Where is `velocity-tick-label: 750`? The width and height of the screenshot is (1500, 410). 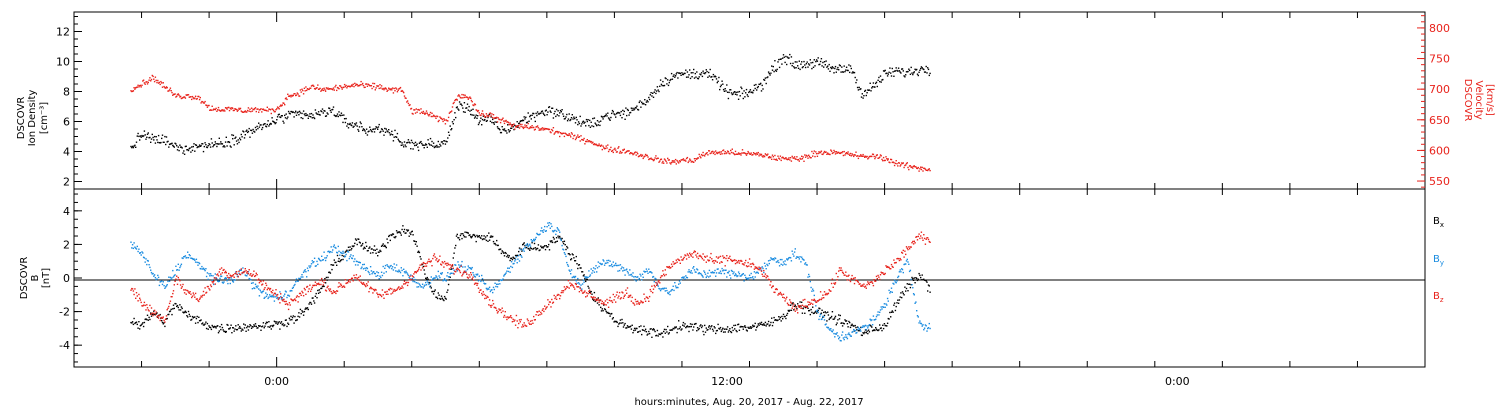
velocity-tick-label: 750 is located at coordinates (1439, 59).